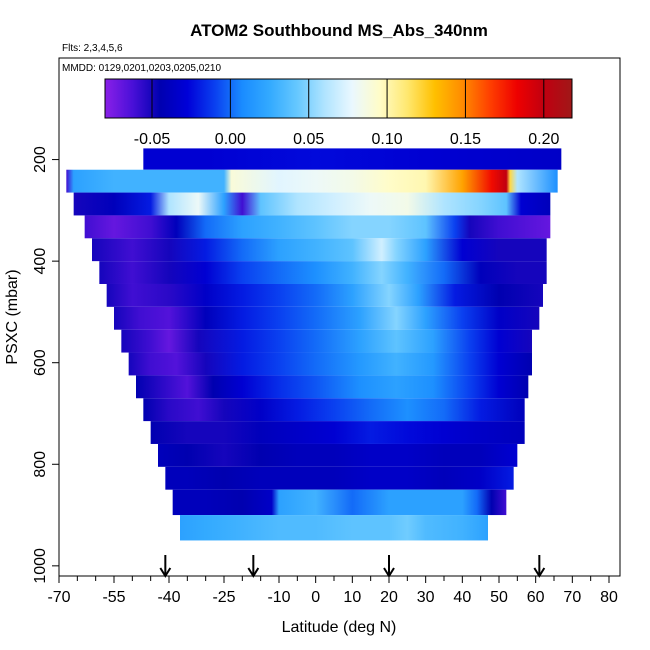 The height and width of the screenshot is (650, 650). What do you see at coordinates (387, 139) in the screenshot?
I see `colorbar-tick-label: 0.10` at bounding box center [387, 139].